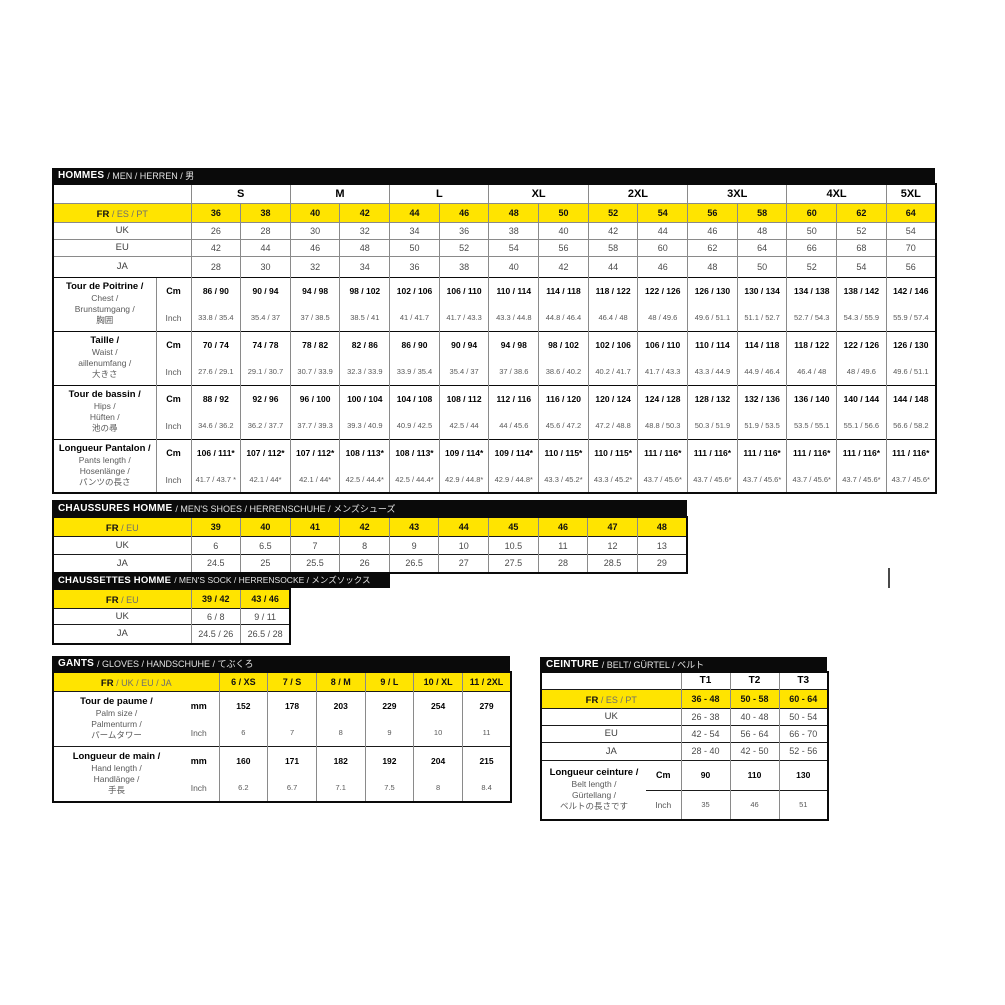  What do you see at coordinates (761, 398) in the screenshot?
I see `hips-cm-cell: 132 / 136` at bounding box center [761, 398].